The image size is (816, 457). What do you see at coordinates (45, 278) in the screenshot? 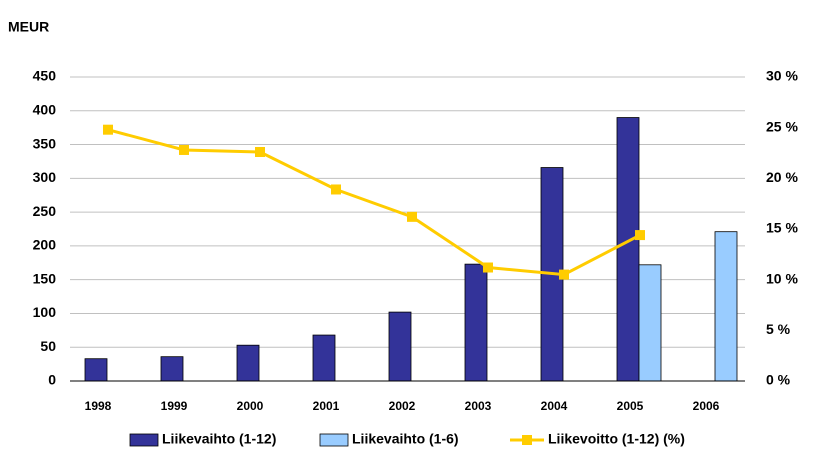
I see `y-tick-label: 150` at bounding box center [45, 278].